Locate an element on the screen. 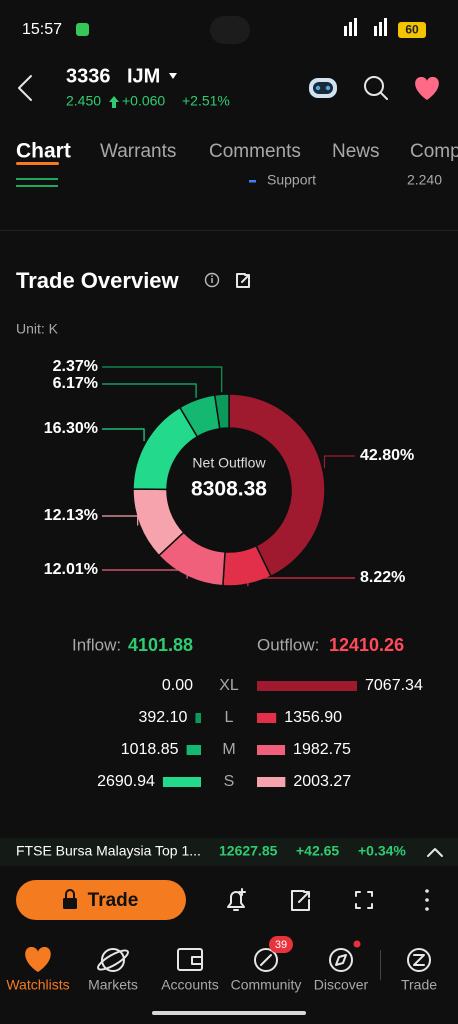 This screenshot has width=458, height=1024. tab: Comments is located at coordinates (255, 151).